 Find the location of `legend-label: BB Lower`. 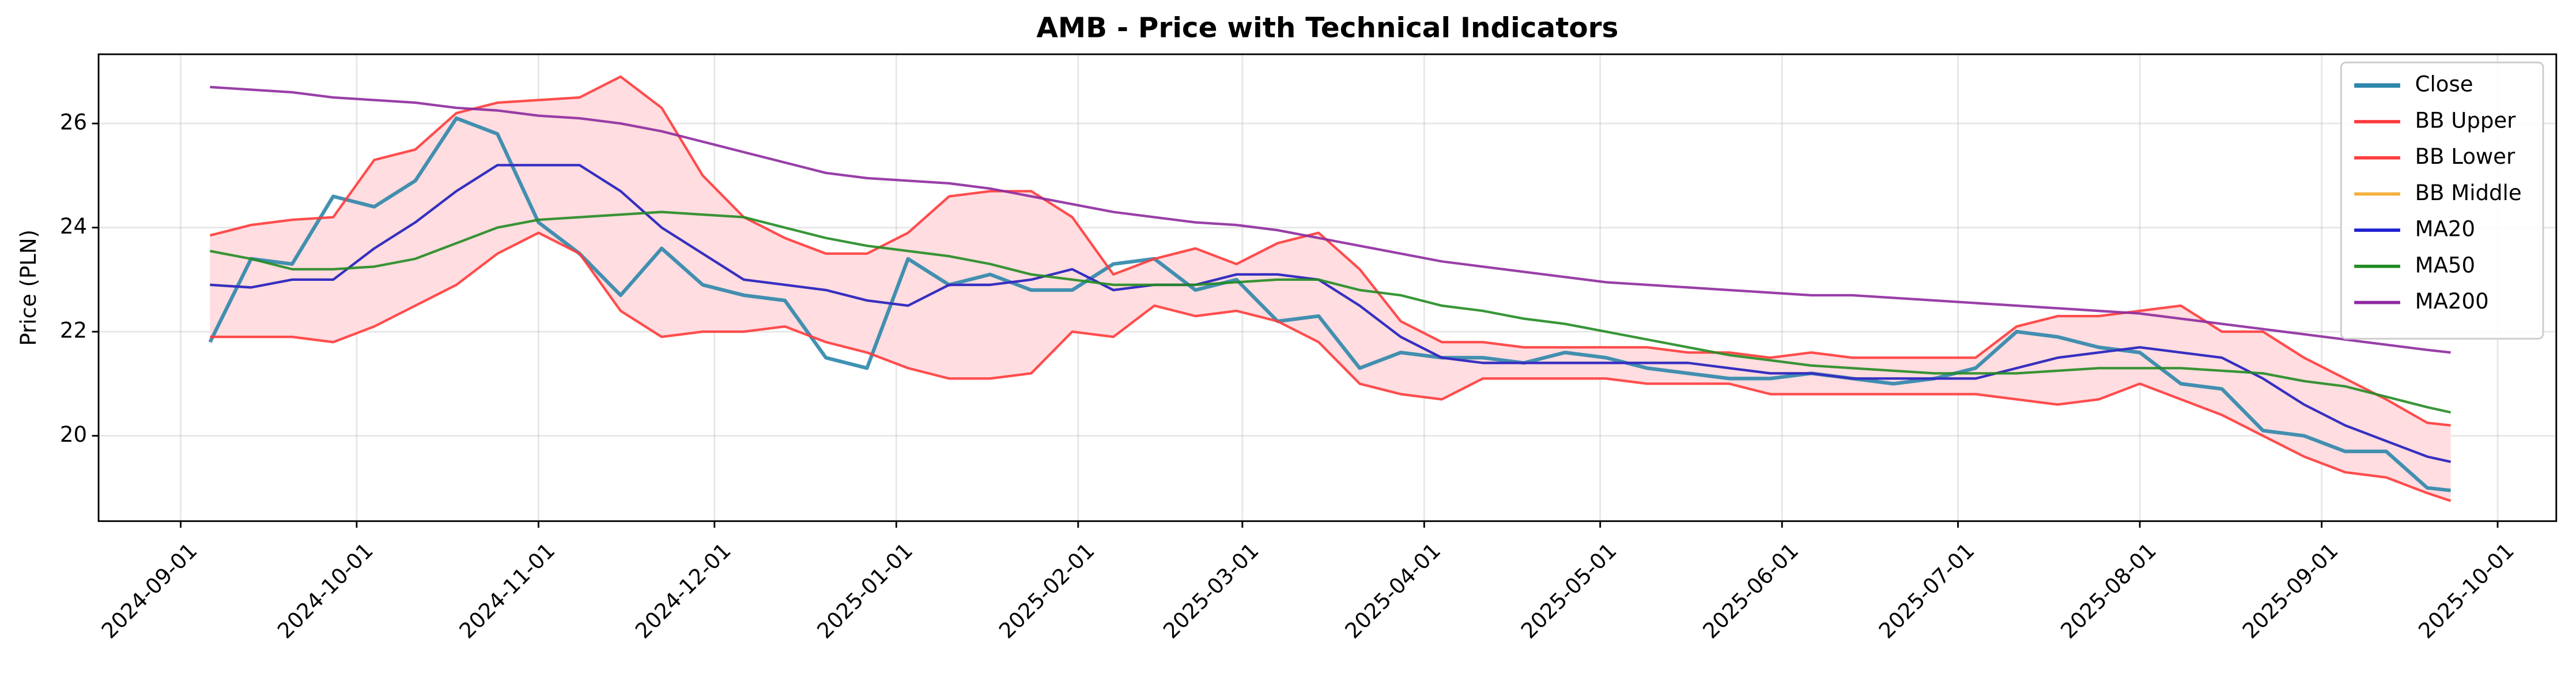

legend-label: BB Lower is located at coordinates (2465, 156).